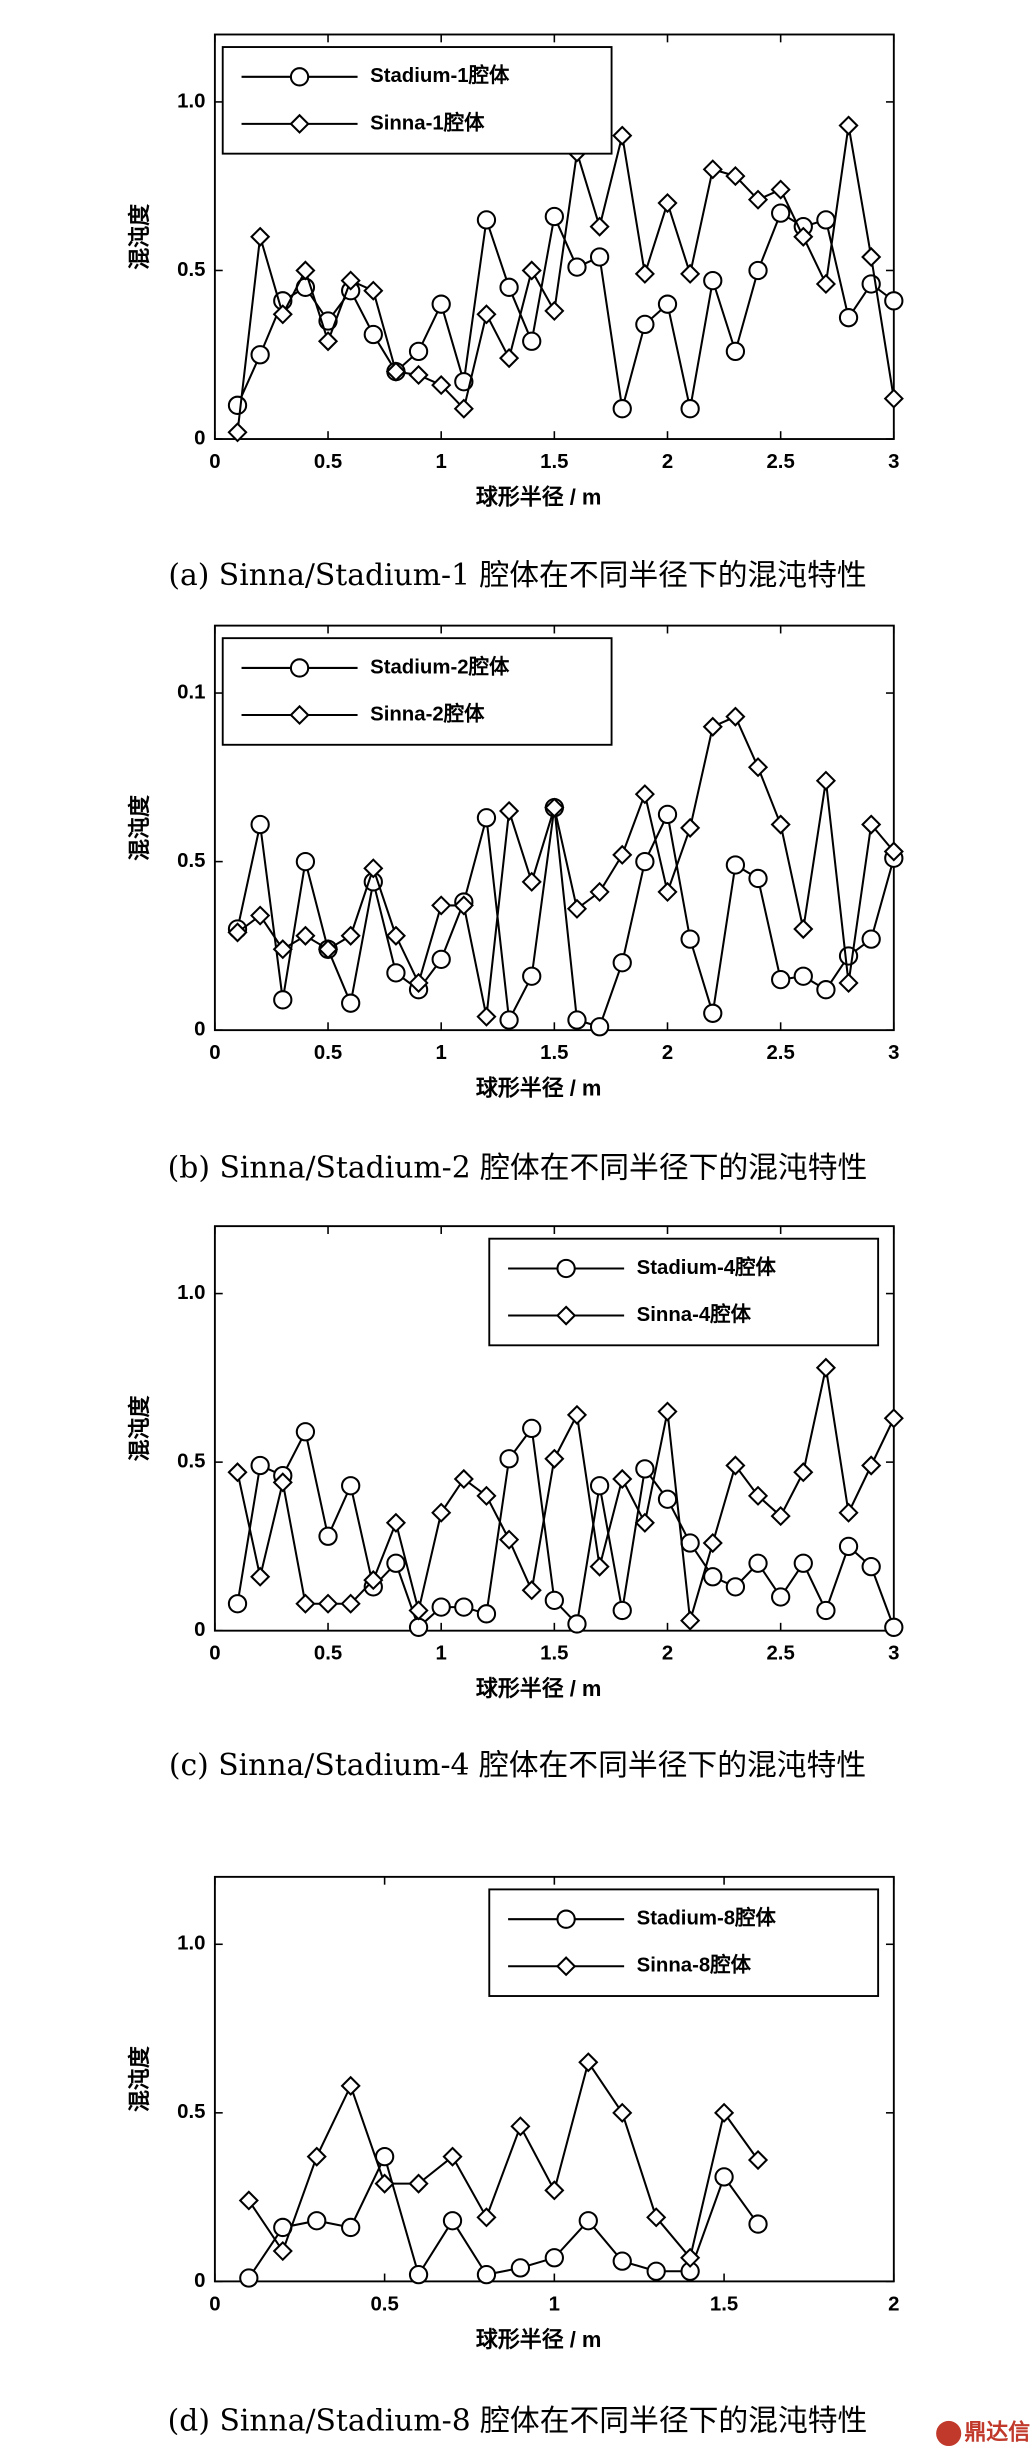 Image resolution: width=1035 pixels, height=2457 pixels. What do you see at coordinates (199, 438) in the screenshot?
I see `y-tick-label: 0` at bounding box center [199, 438].